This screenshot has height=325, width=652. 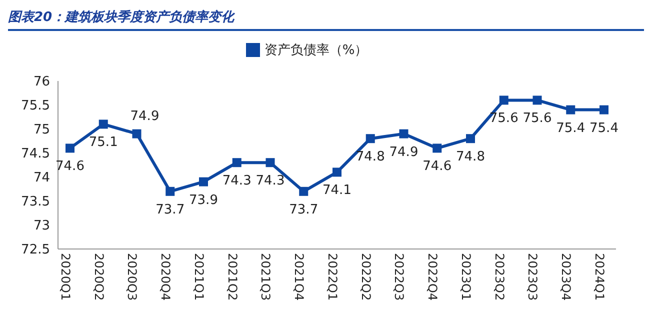 What do you see at coordinates (265, 277) in the screenshot?
I see `x-tick-label: 2021Q3` at bounding box center [265, 277].